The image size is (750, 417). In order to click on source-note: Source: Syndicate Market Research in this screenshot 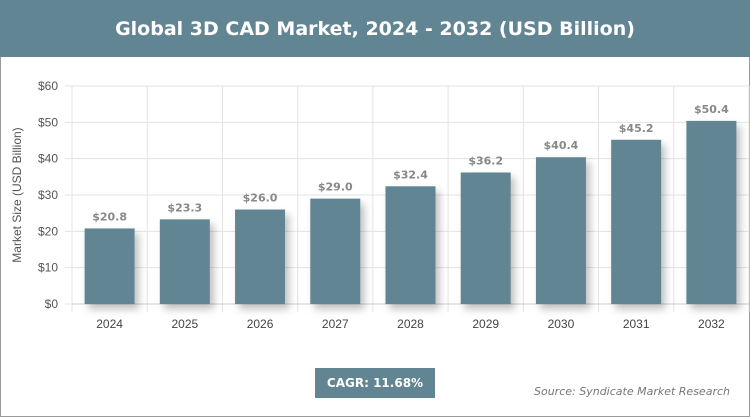, I will do `click(632, 391)`.